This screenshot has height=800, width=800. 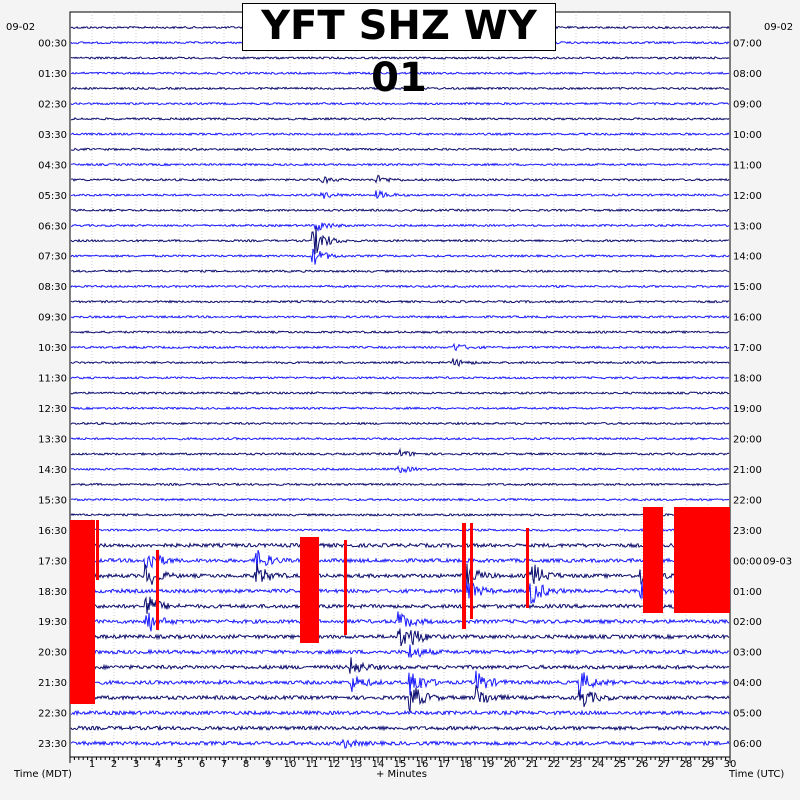 What do you see at coordinates (202, 764) in the screenshot?
I see `x-tick-label: 6` at bounding box center [202, 764].